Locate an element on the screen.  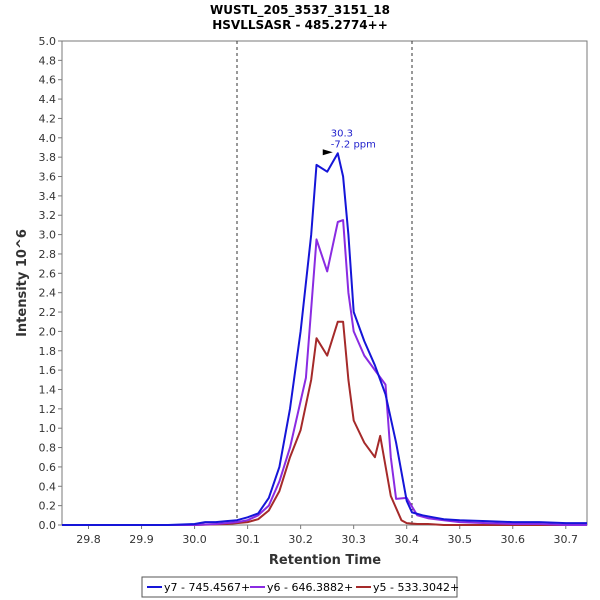
legend-label-y6: y6 - 646.3882+ is located at coordinates (310, 587).